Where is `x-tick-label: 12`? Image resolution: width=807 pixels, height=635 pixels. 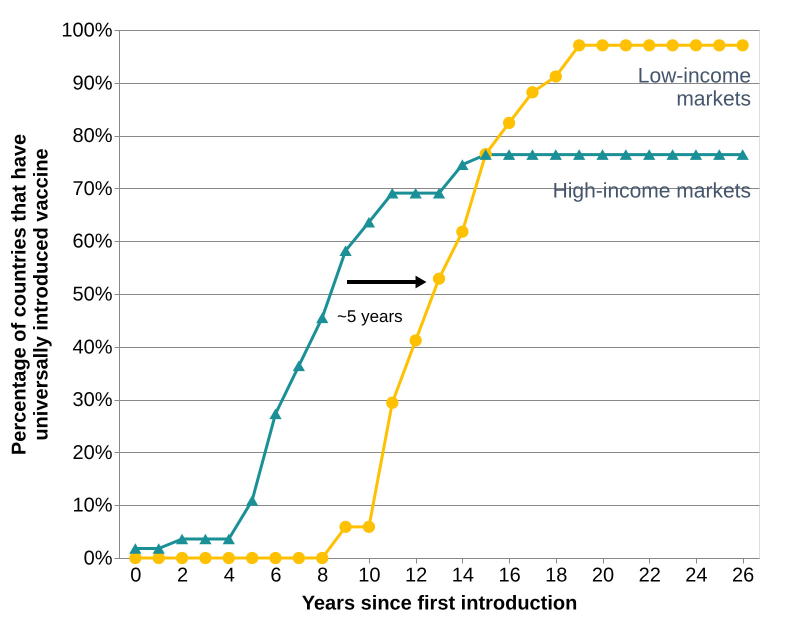
x-tick-label: 12 is located at coordinates (416, 575).